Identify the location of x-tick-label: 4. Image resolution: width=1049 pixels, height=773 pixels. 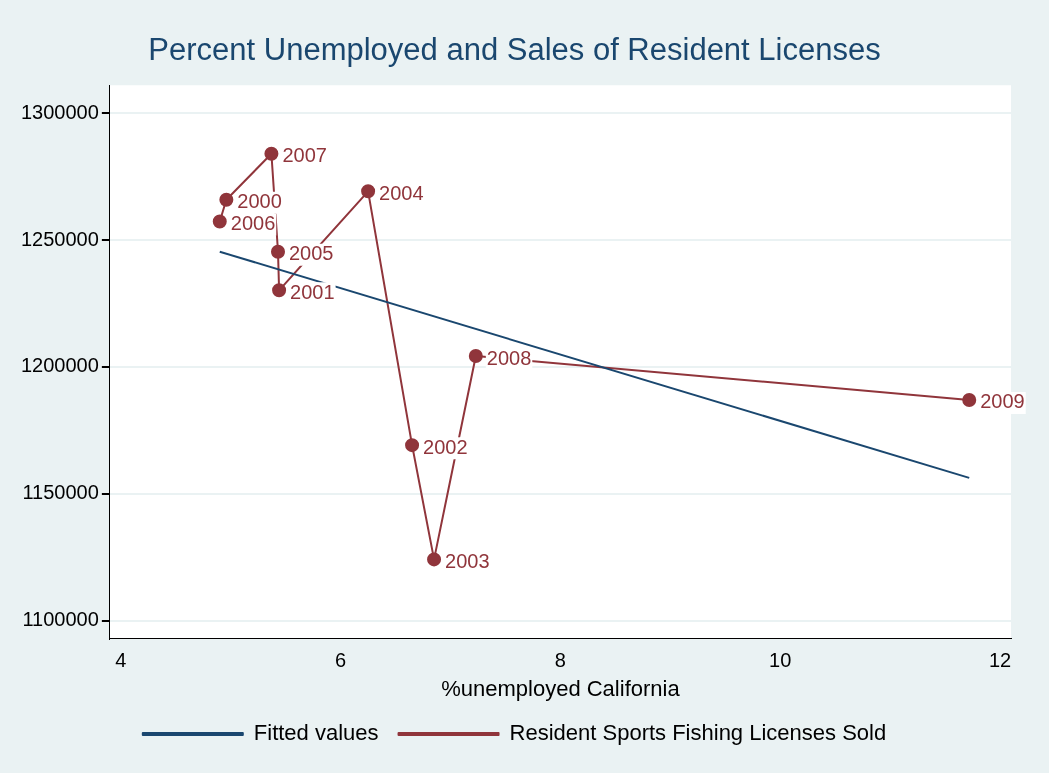
(121, 660).